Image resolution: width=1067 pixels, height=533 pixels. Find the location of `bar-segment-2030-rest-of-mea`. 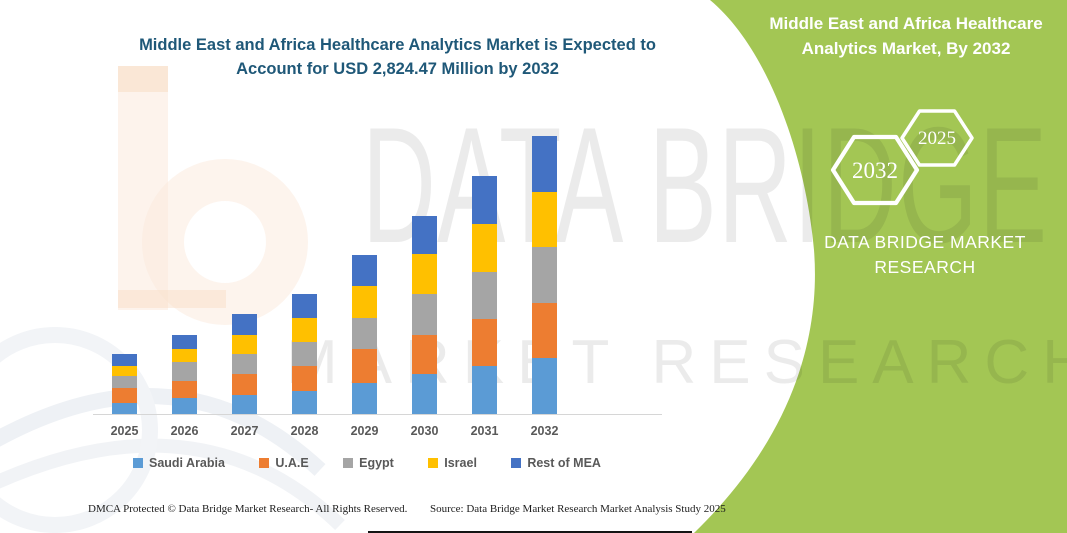

bar-segment-2030-rest-of-mea is located at coordinates (424, 235).